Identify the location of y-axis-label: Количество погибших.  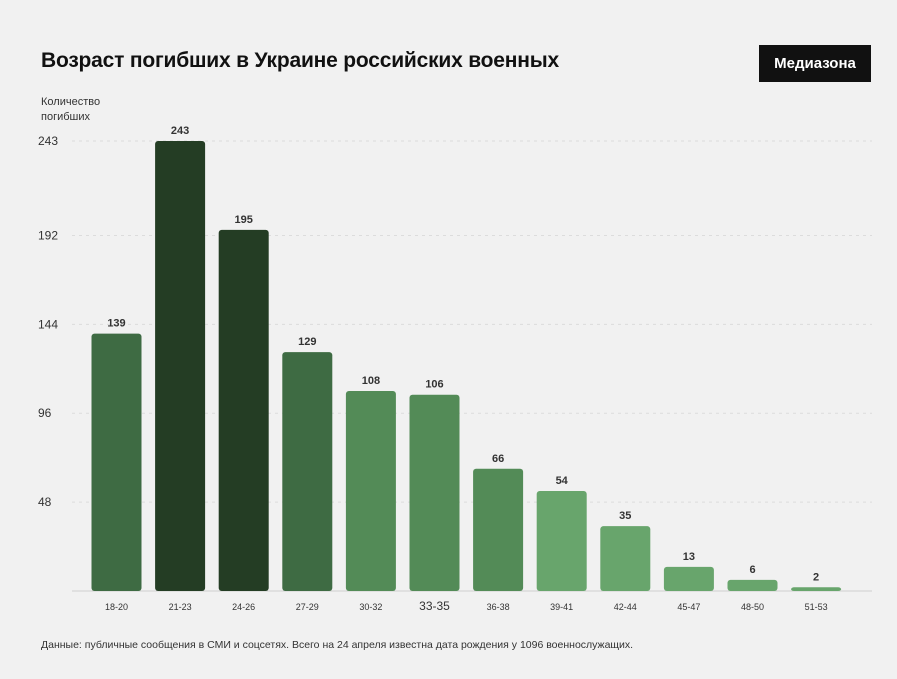
(71, 109).